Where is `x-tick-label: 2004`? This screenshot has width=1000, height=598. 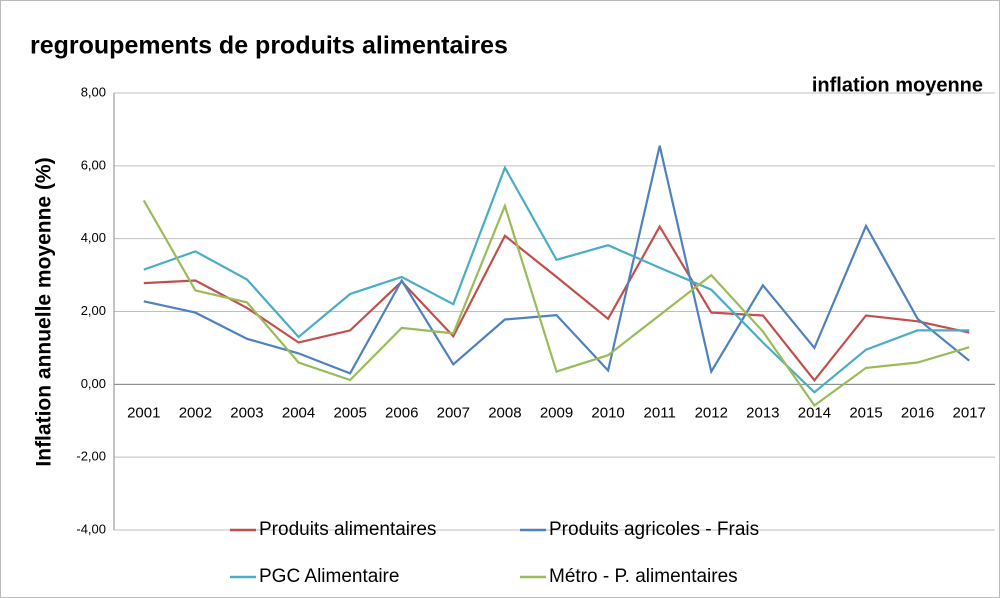 x-tick-label: 2004 is located at coordinates (298, 412).